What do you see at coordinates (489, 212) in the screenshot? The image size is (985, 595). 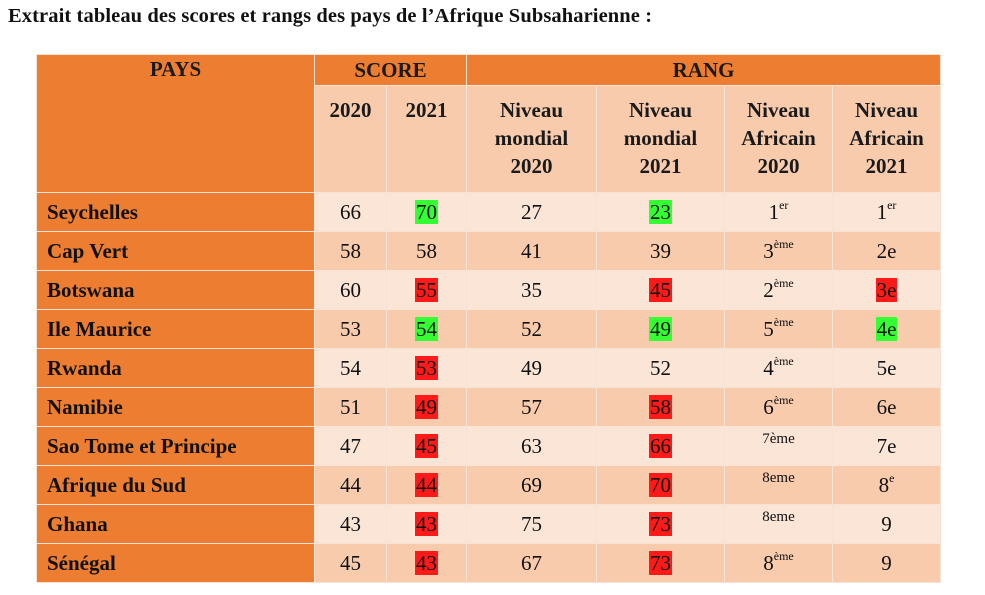 I see `table-row: Seychelles 66 70 27 23 1er 1er` at bounding box center [489, 212].